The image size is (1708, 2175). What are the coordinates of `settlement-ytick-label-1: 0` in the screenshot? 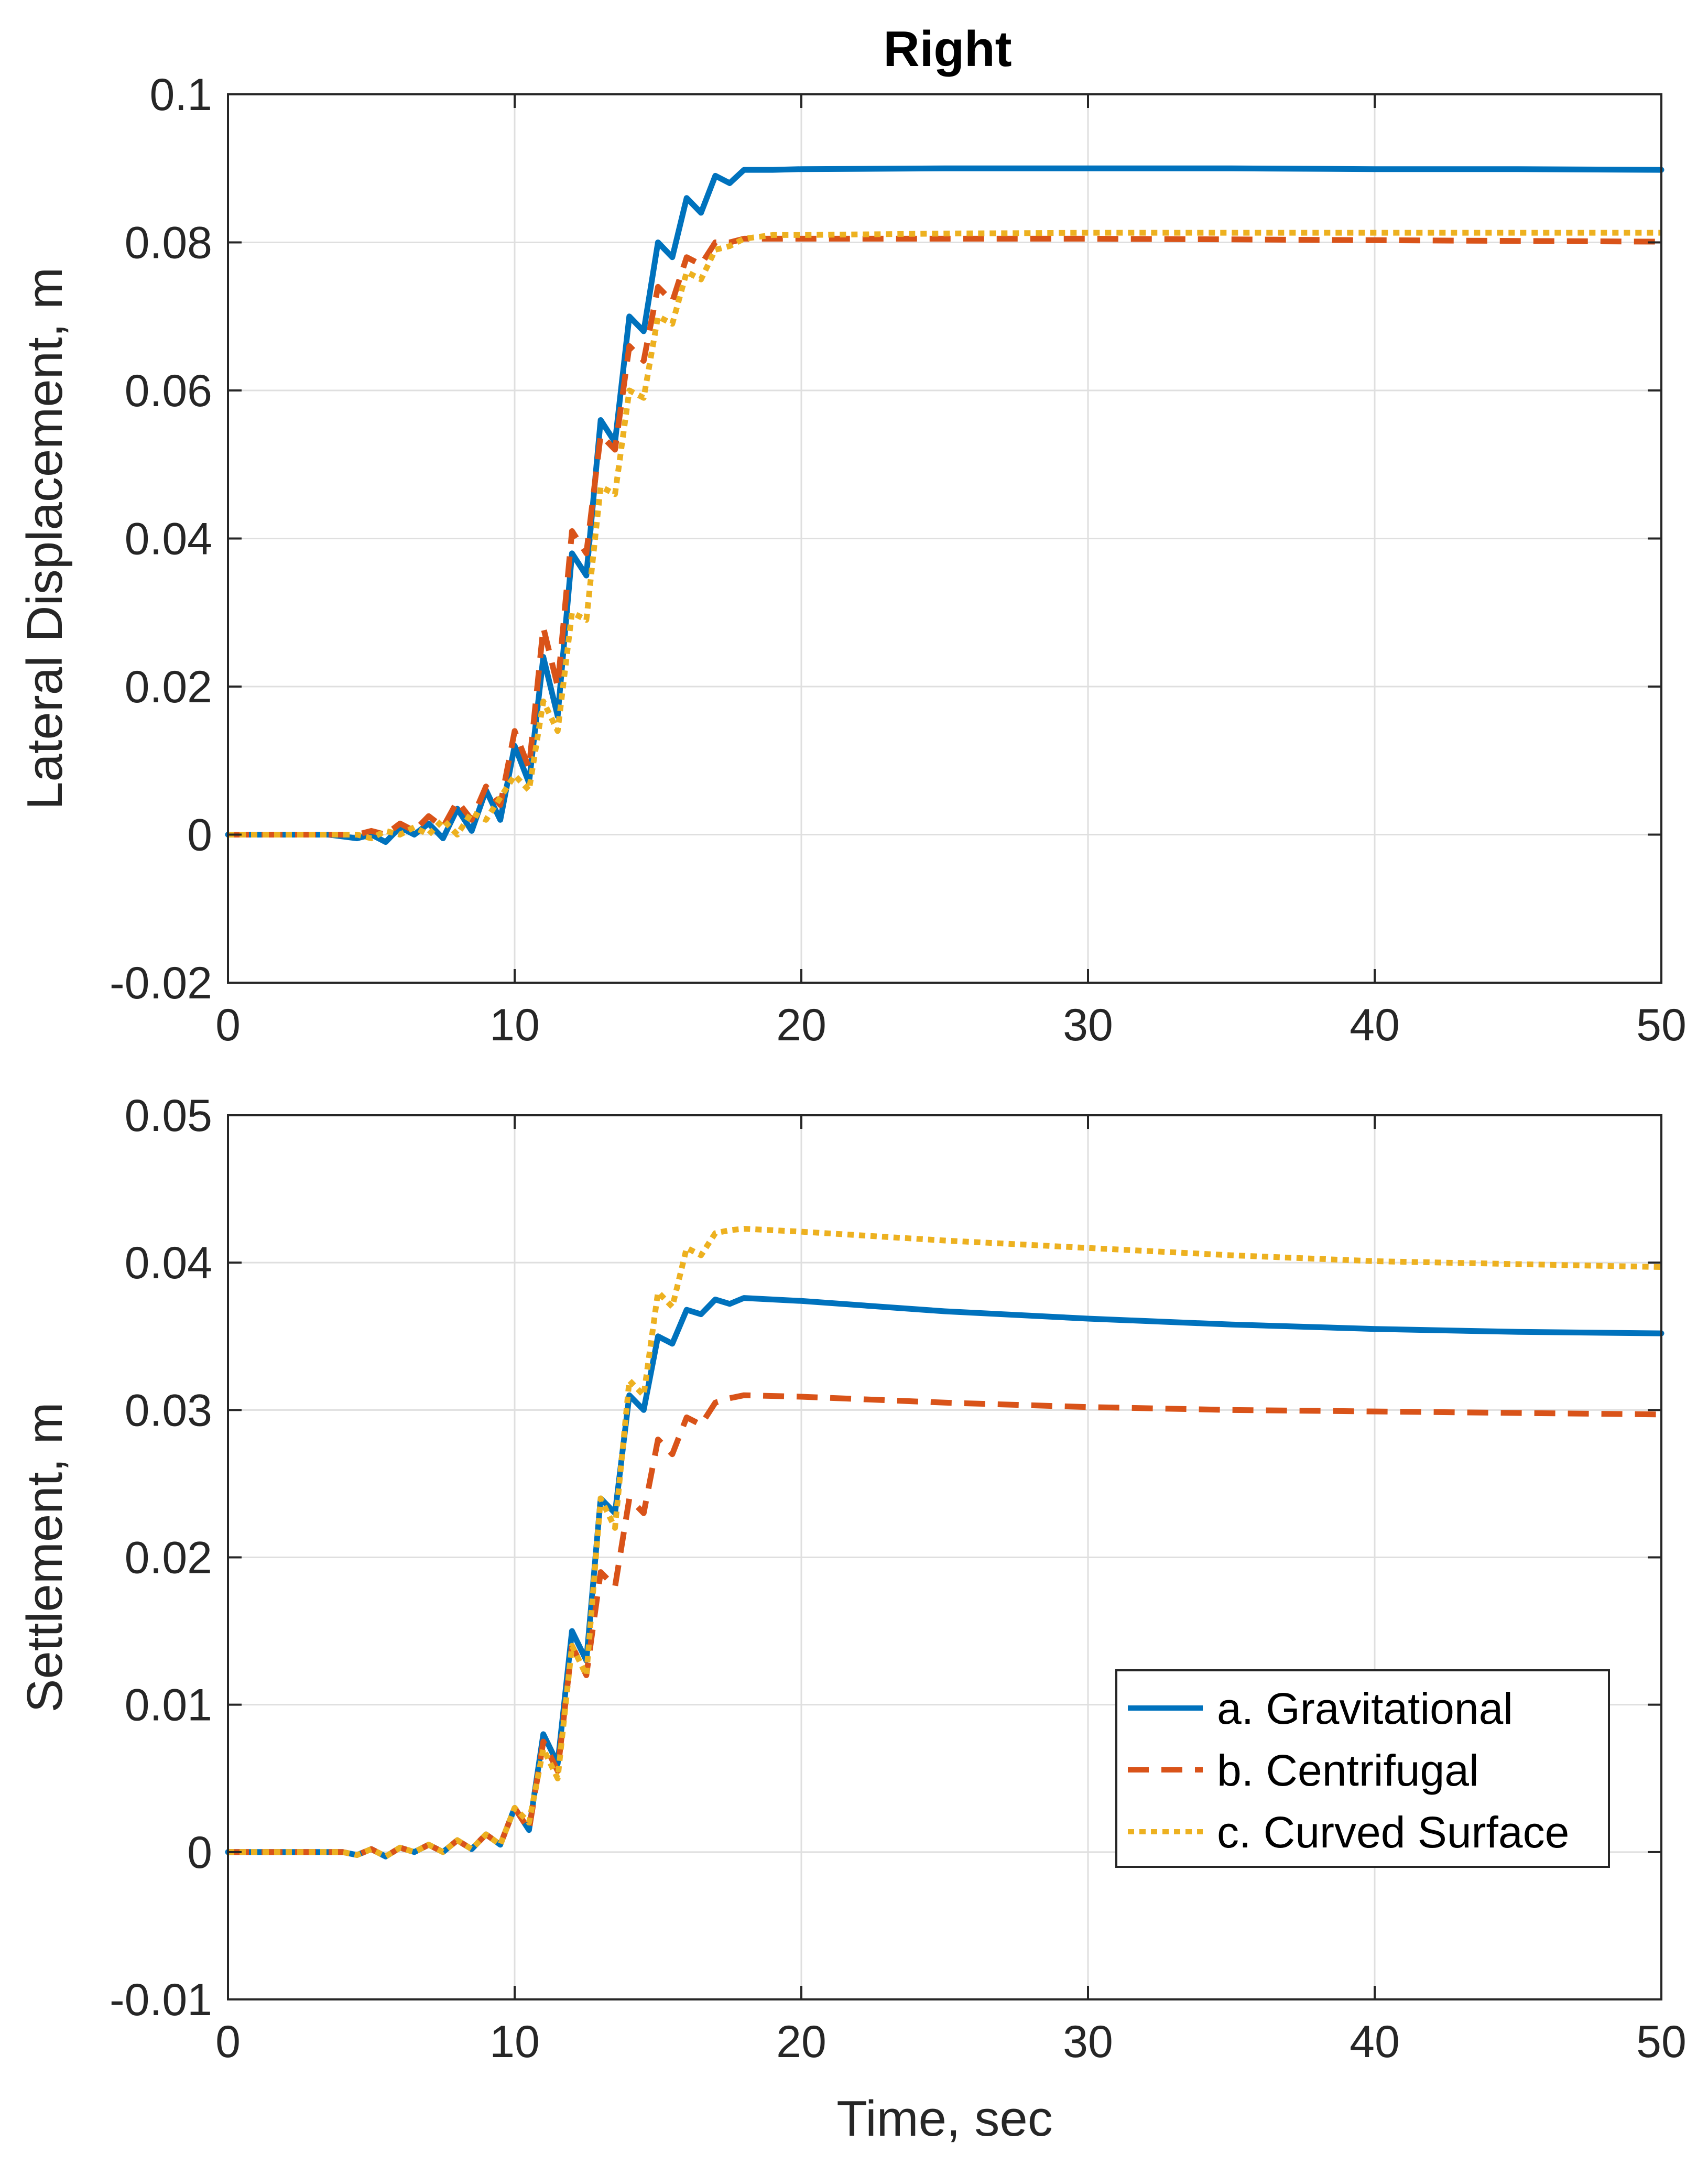 It's located at (200, 1853).